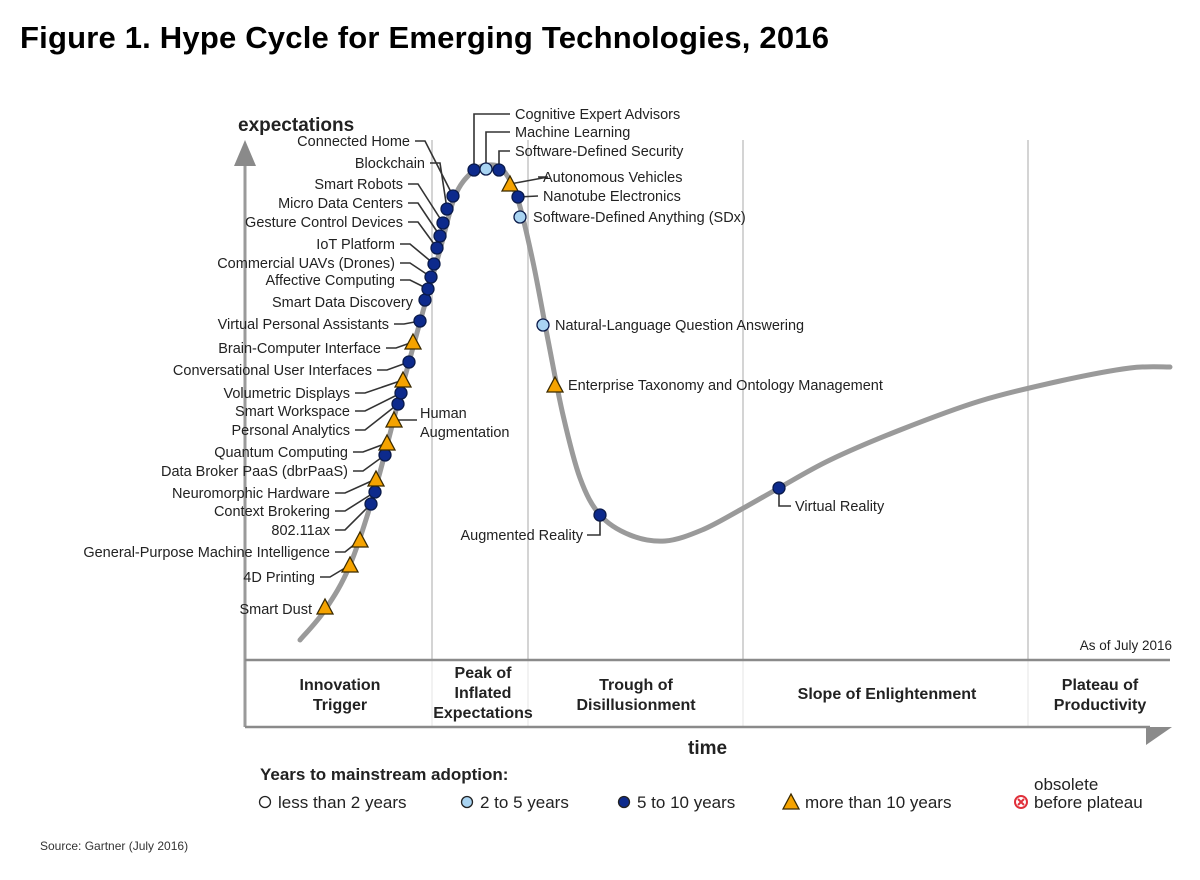  I want to click on phase-label: Peak of Inflated Expectations, so click(483, 693).